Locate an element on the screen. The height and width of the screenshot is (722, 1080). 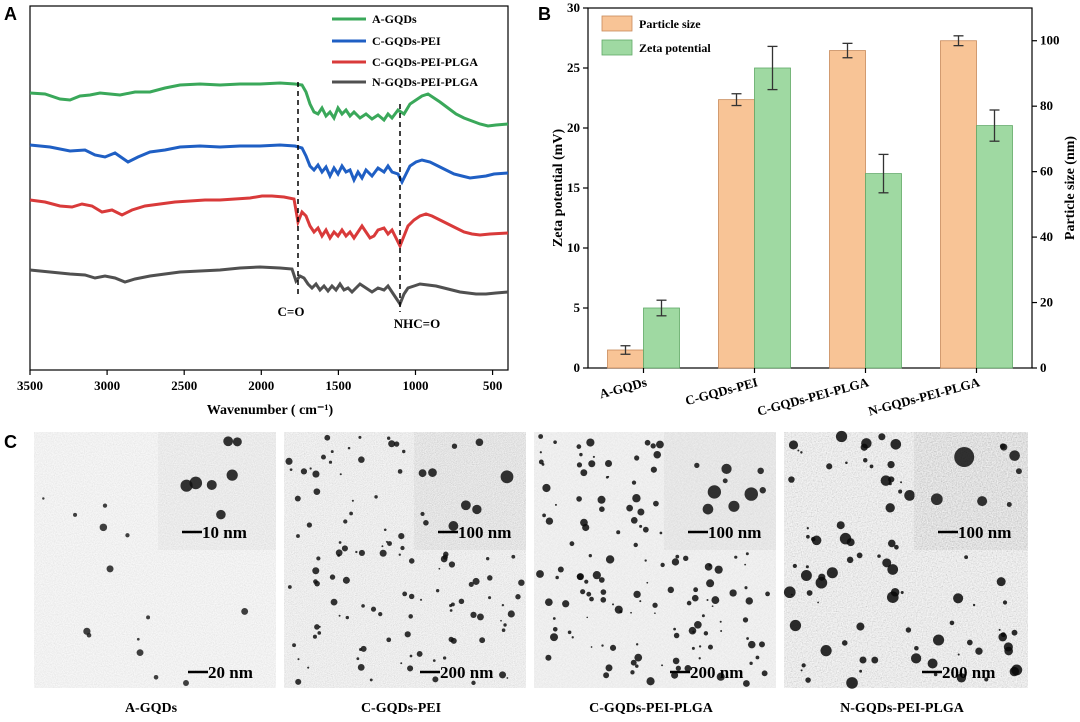
ftir-x-axis: 3500 3000 2500 2000 1500 1000 500 is located at coordinates (259, 381).